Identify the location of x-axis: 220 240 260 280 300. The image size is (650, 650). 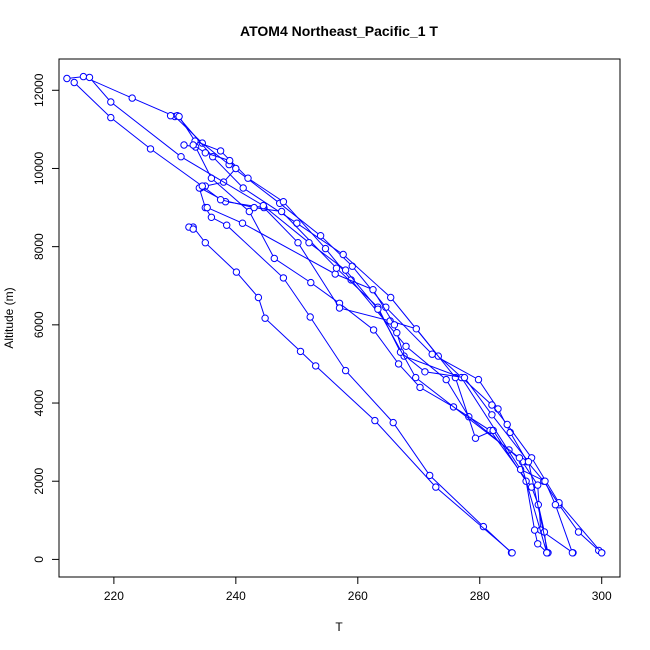
(358, 589).